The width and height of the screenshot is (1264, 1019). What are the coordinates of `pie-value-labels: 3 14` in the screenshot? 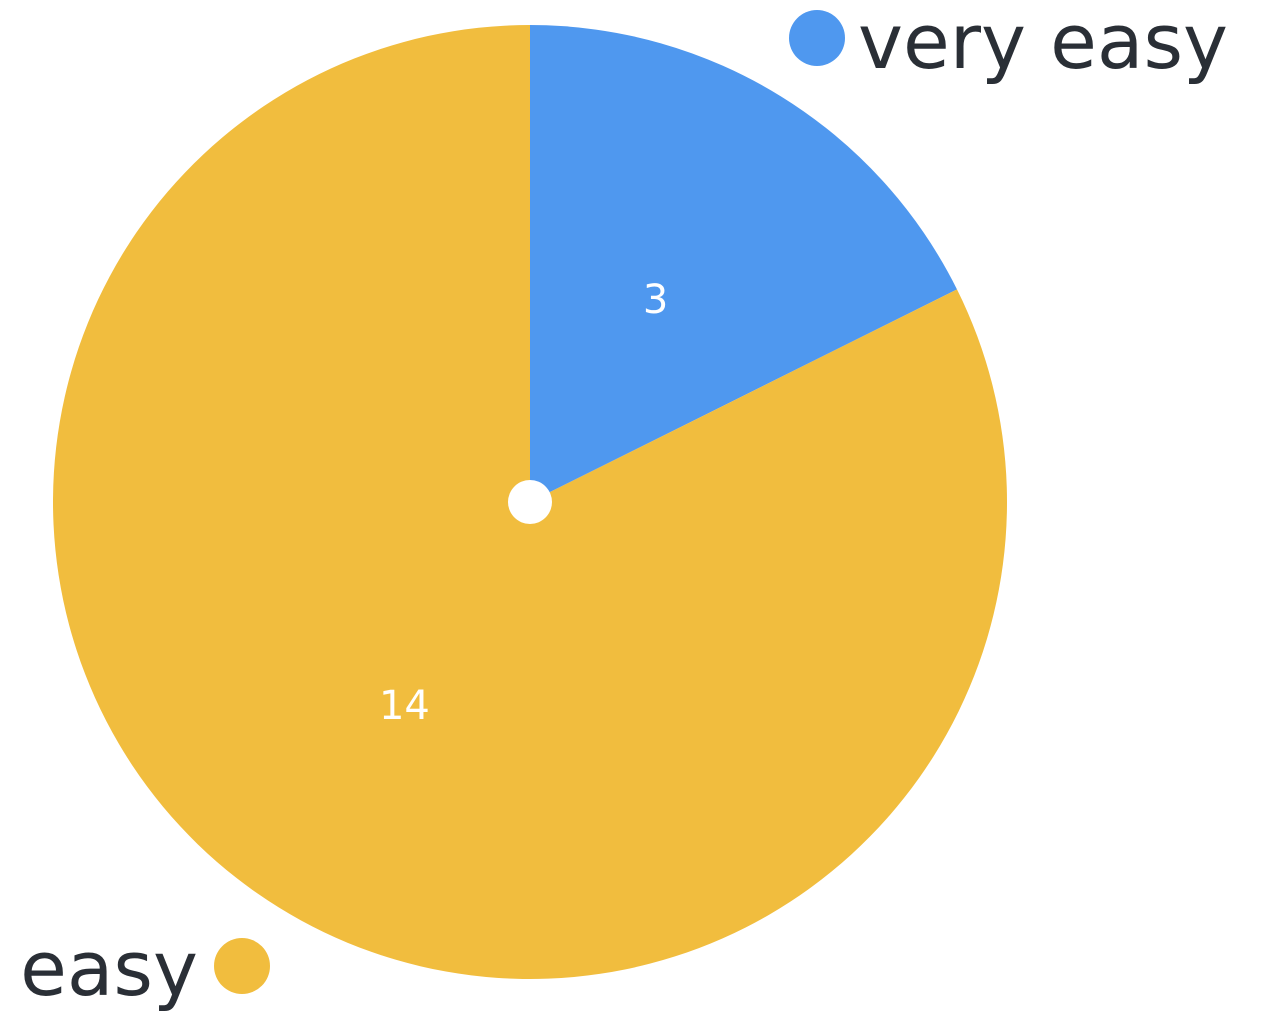 It's located at (523, 503).